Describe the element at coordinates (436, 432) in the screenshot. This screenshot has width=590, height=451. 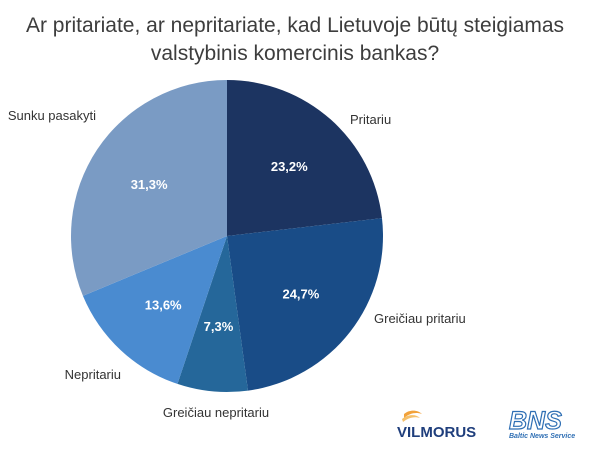
I see `svg-text: VILMORUS` at that location.